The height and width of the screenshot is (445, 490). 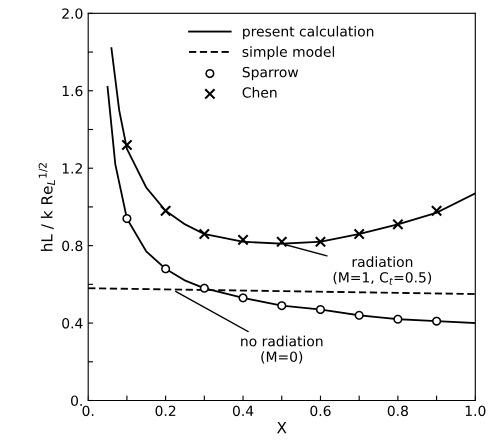 I want to click on legend-label: simple model, so click(x=288, y=53).